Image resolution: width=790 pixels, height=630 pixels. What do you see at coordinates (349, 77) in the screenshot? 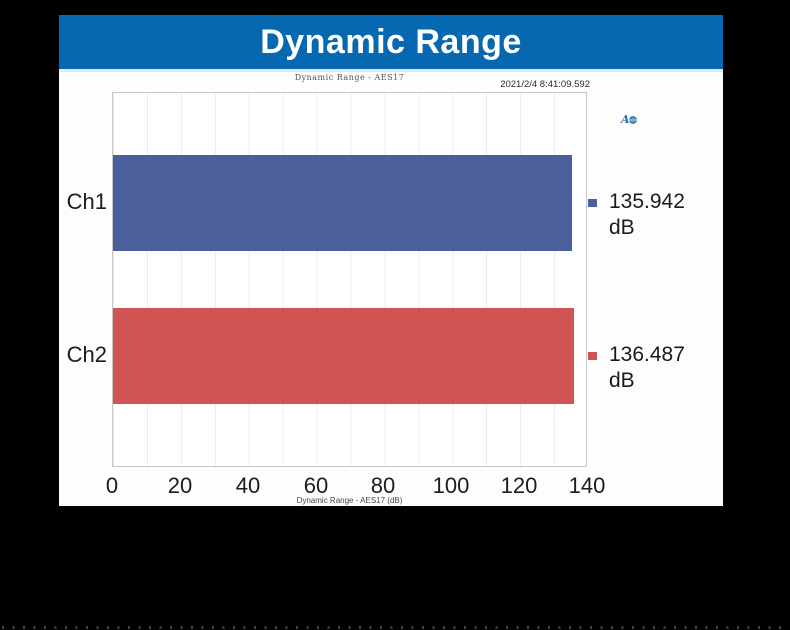
I see `chart-title: Dynamic Range - AES17` at bounding box center [349, 77].